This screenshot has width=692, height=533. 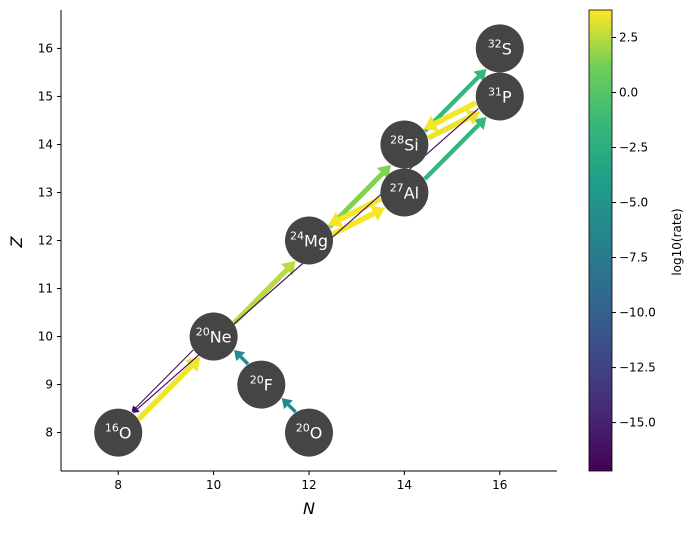 I want to click on reaction-link-Al27-P31, so click(x=455, y=148).